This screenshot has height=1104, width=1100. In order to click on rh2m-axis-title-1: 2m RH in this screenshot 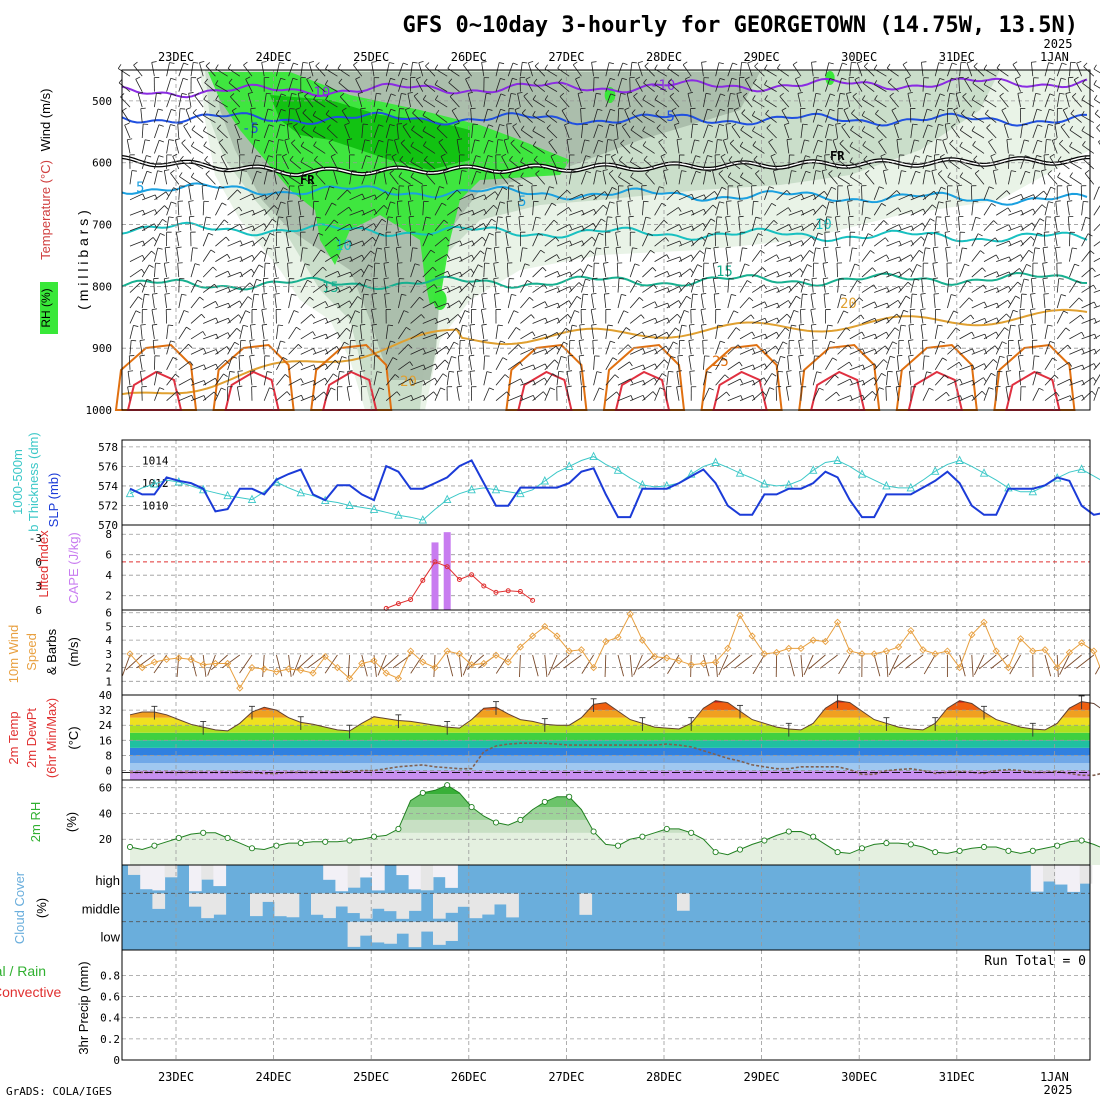, I will do `click(35, 822)`.